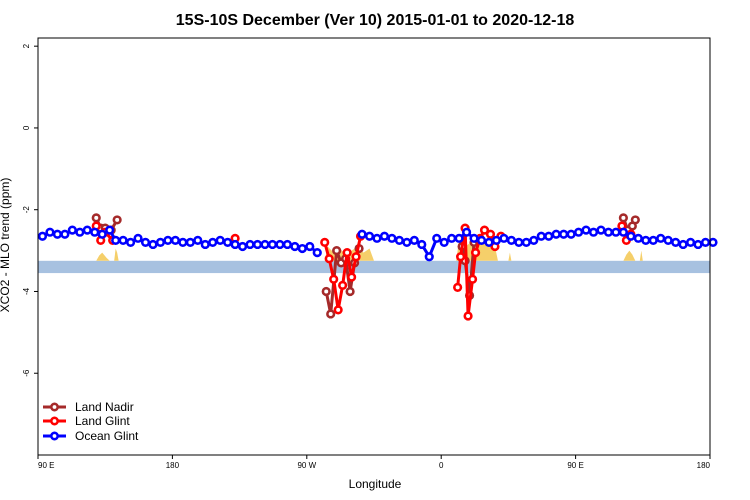  Describe the element at coordinates (26, 373) in the screenshot. I see `y-tick-label: -6` at that location.